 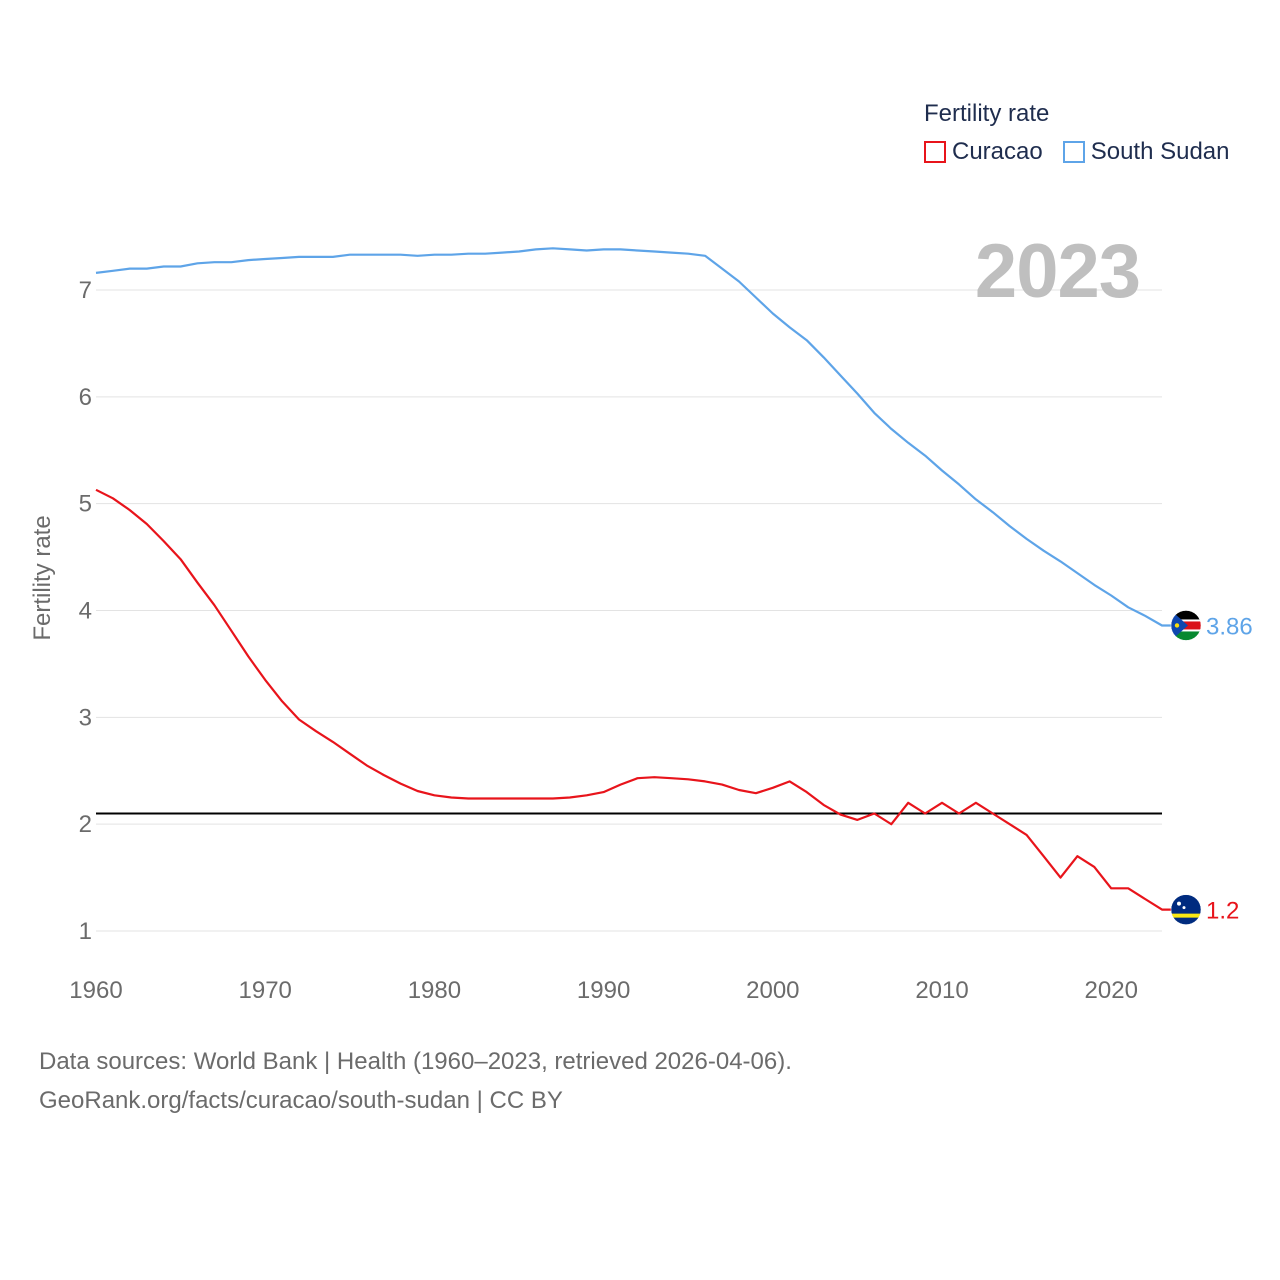 What do you see at coordinates (1077, 133) in the screenshot?
I see `legend: Fertility rate Curacao South Sudan` at bounding box center [1077, 133].